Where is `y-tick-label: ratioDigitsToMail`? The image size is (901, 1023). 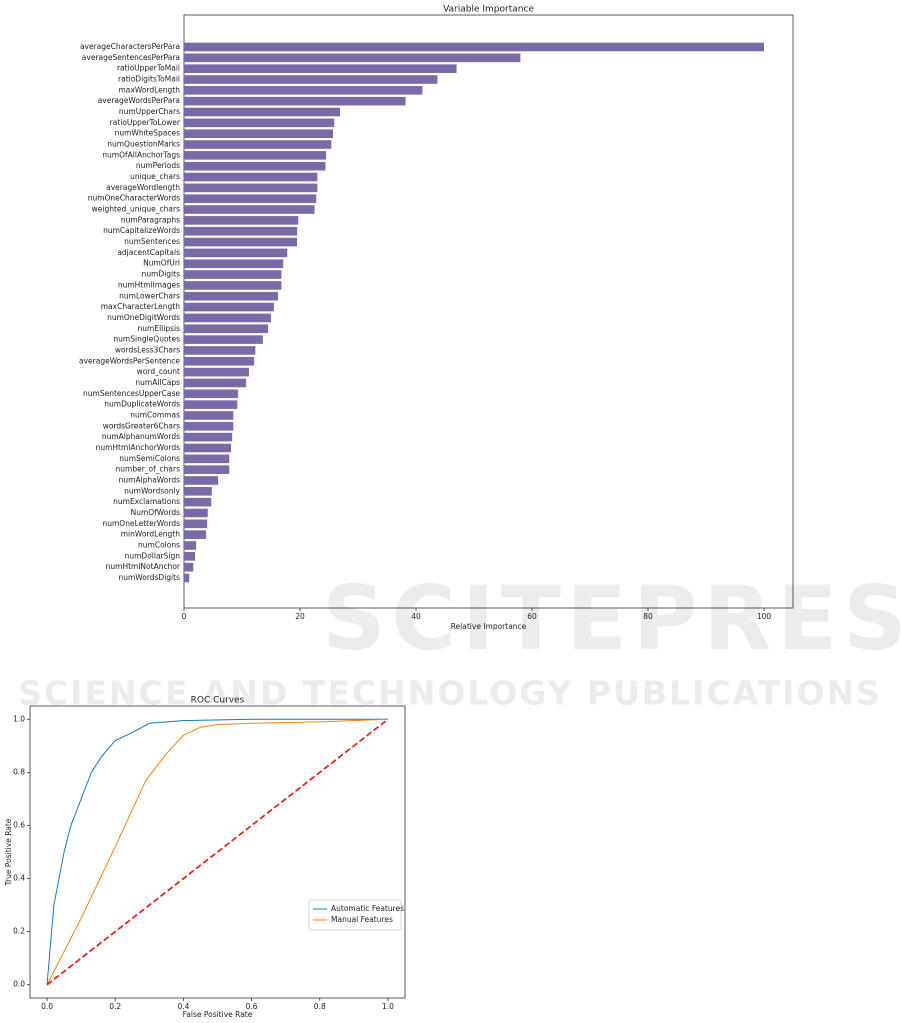 y-tick-label: ratioDigitsToMail is located at coordinates (149, 79).